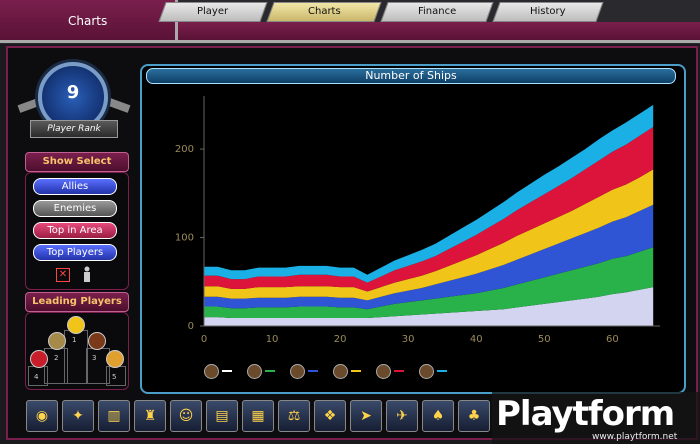  I want to click on watermark-url: www.playtform.net, so click(635, 437).